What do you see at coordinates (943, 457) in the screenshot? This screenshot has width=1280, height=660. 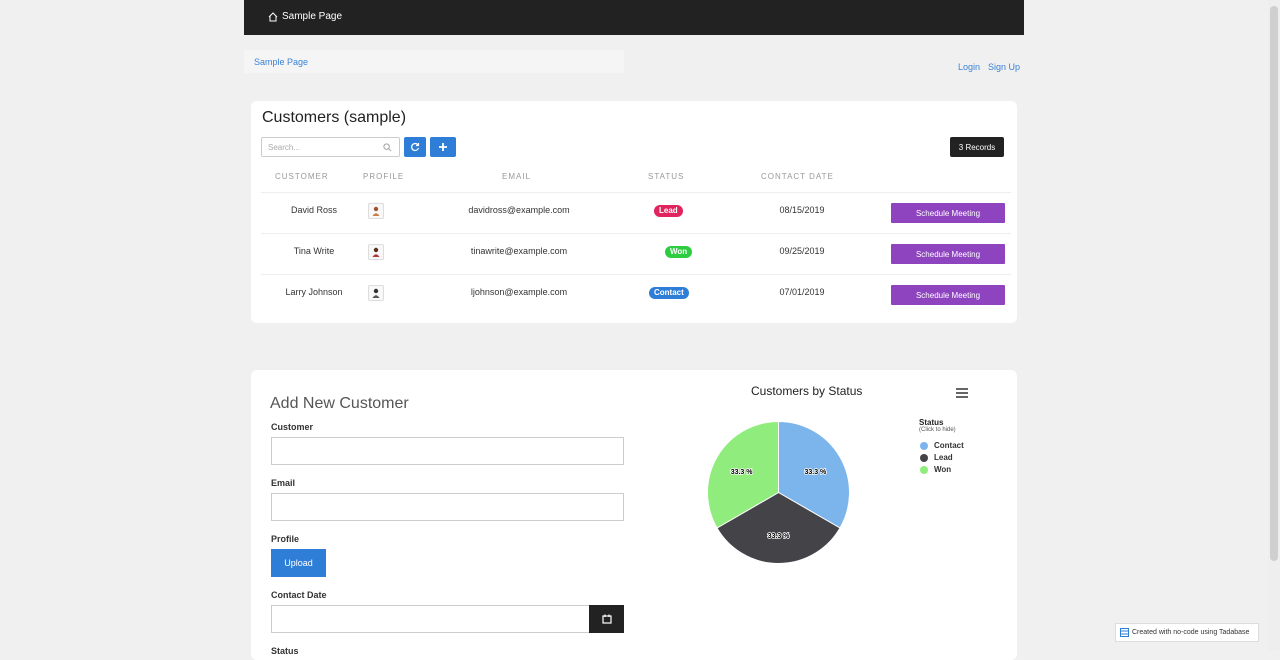 I see `legend-label: Lead` at bounding box center [943, 457].